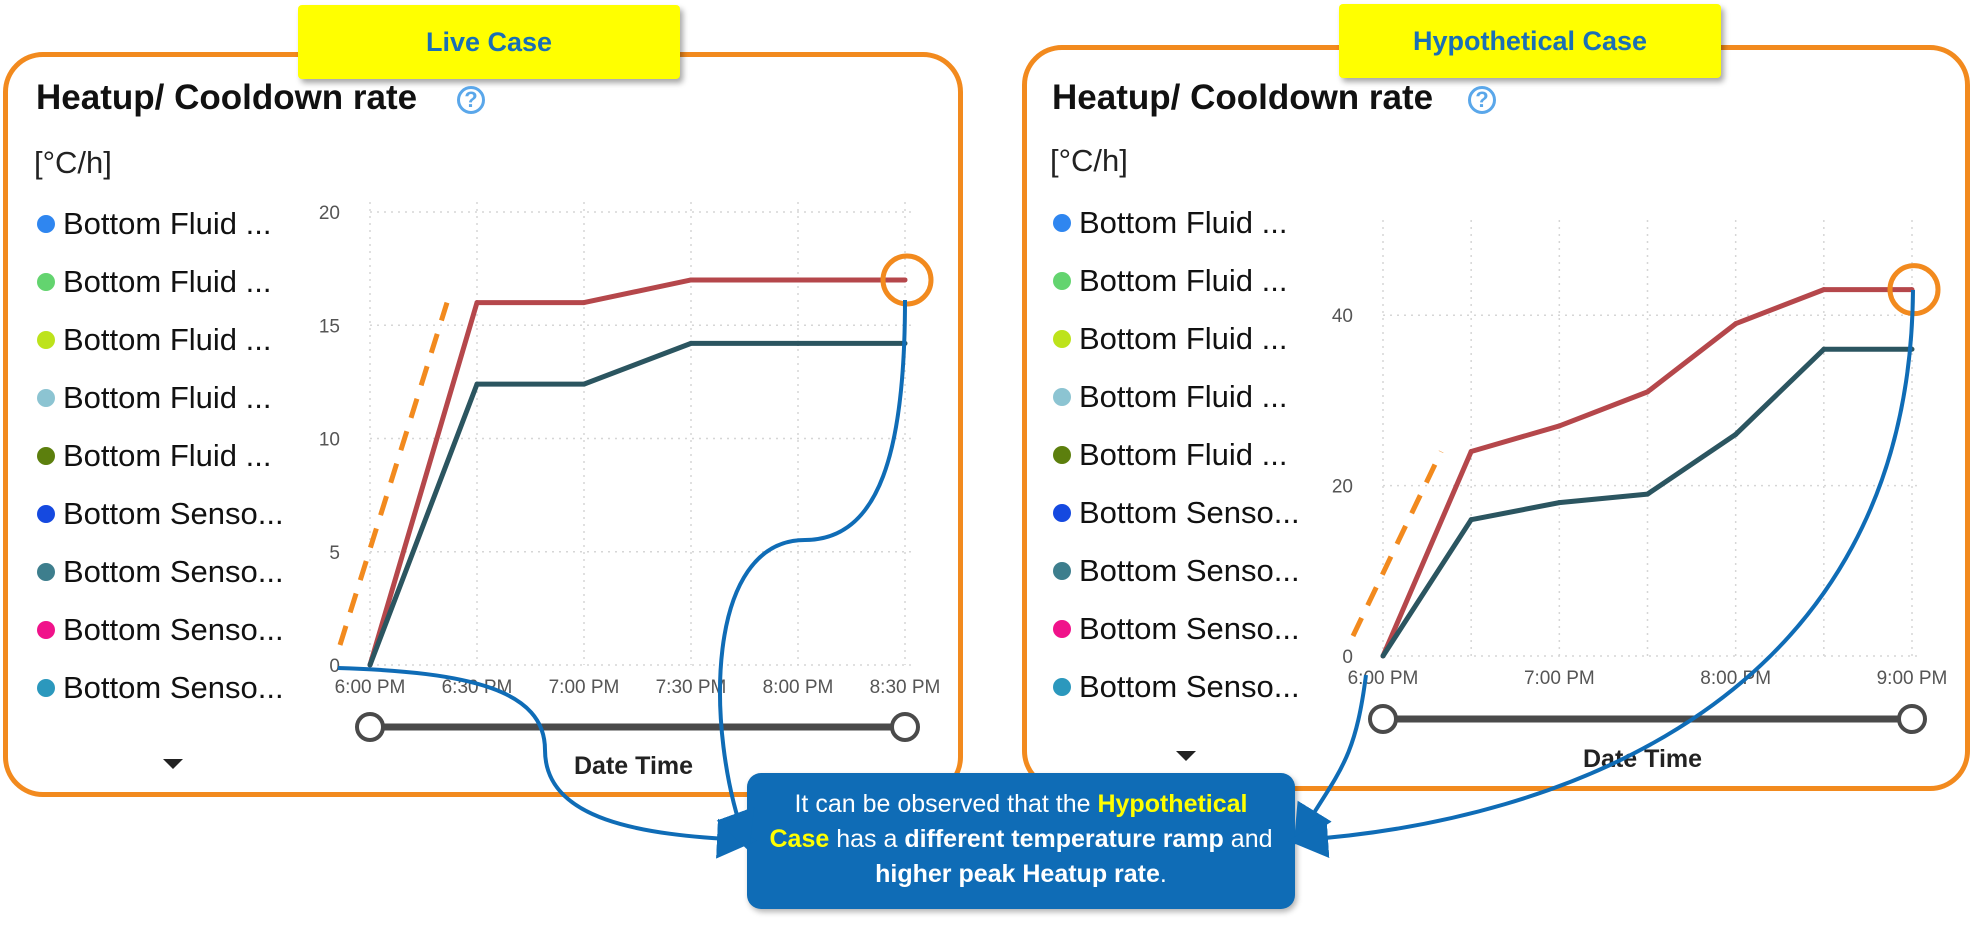 This screenshot has height=925, width=1972. I want to click on y-tick-label: 10, so click(329, 440).